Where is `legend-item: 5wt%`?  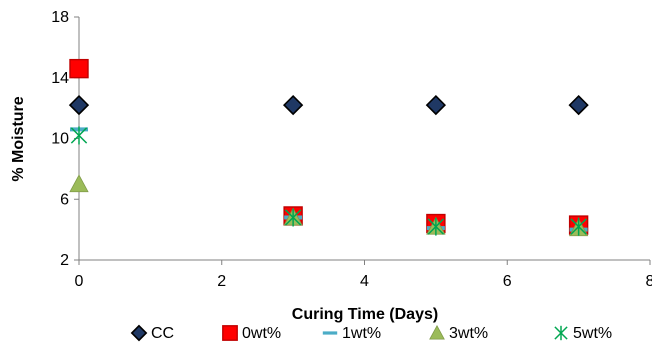 legend-item: 5wt% is located at coordinates (583, 333).